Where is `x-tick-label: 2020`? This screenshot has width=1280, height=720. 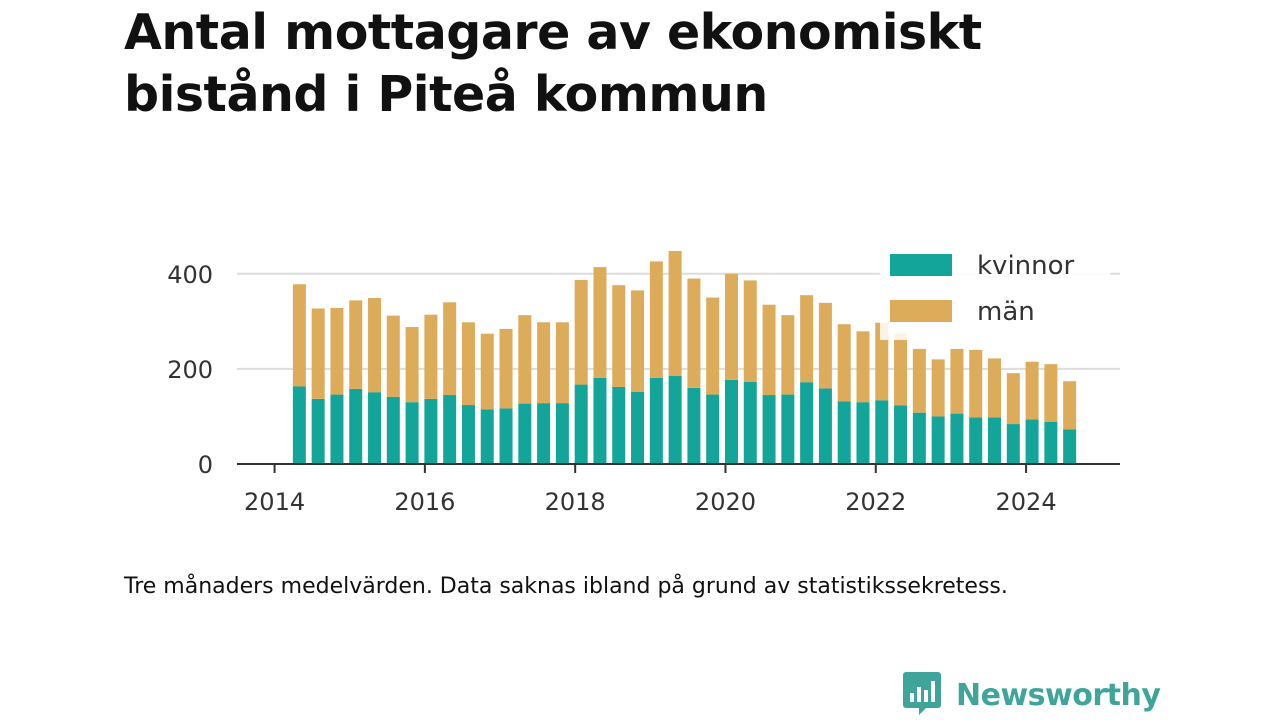
x-tick-label: 2020 is located at coordinates (725, 502).